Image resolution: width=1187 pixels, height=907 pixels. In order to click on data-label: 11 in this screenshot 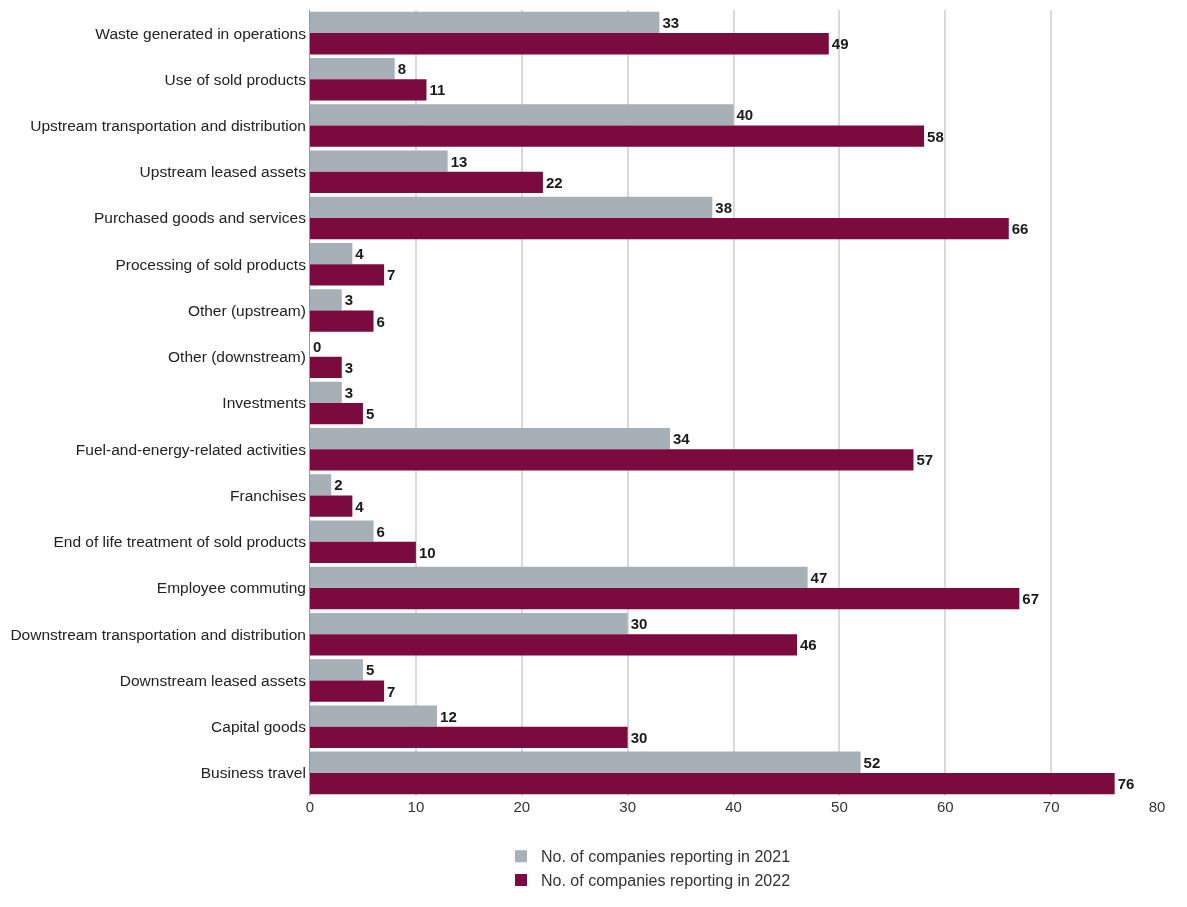, I will do `click(437, 90)`.